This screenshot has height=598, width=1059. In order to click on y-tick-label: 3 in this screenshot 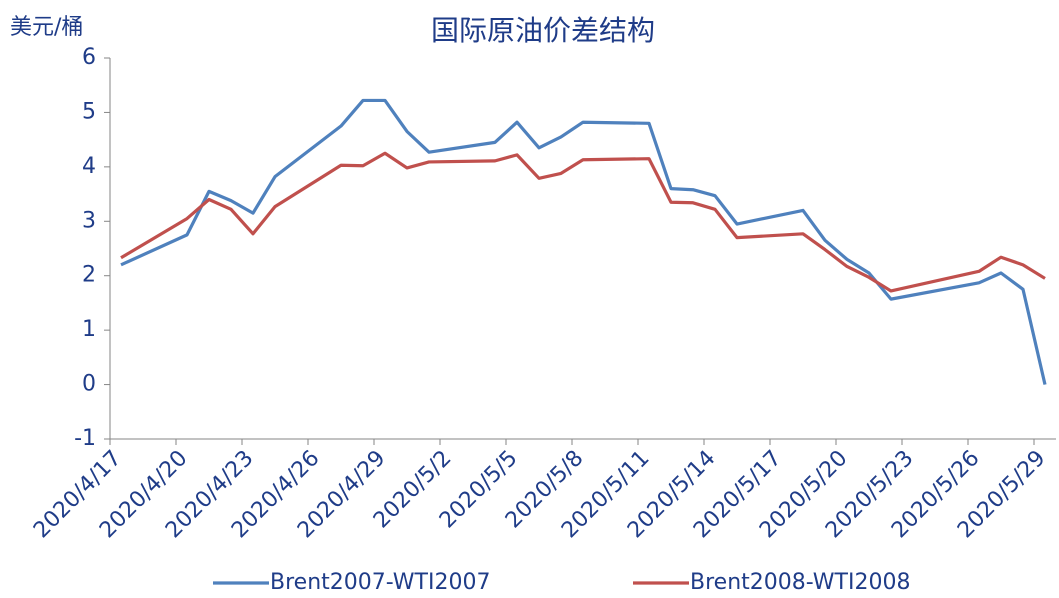, I will do `click(89, 220)`.